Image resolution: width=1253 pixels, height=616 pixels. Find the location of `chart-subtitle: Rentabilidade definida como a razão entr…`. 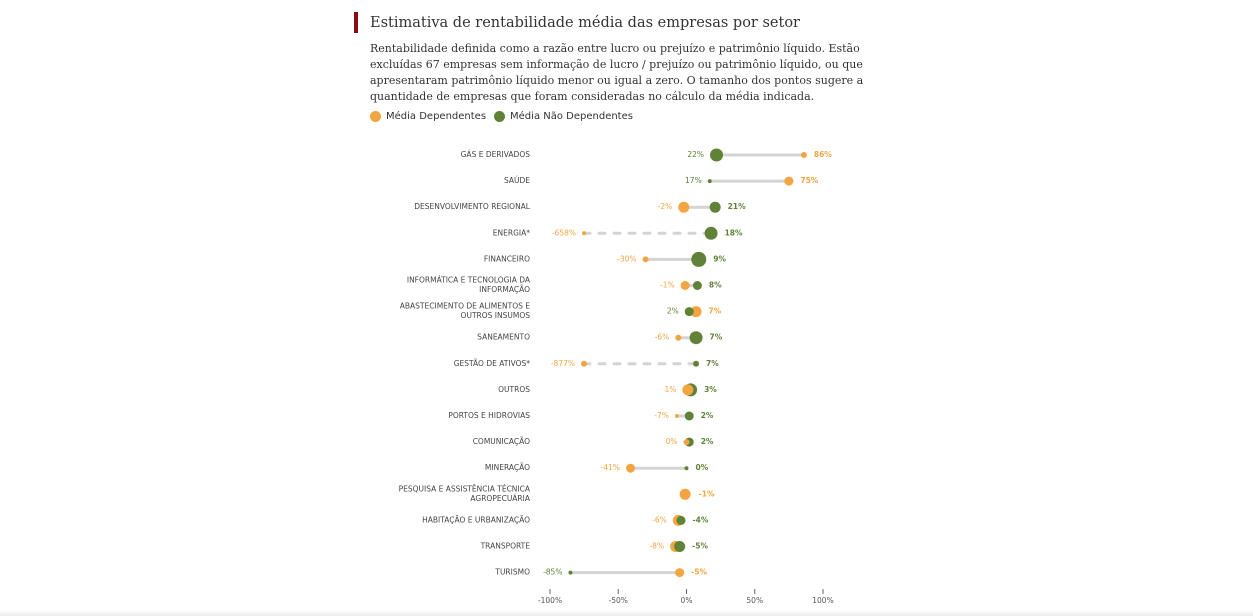

chart-subtitle: Rentabilidade definida como a razão entr… is located at coordinates (617, 72).